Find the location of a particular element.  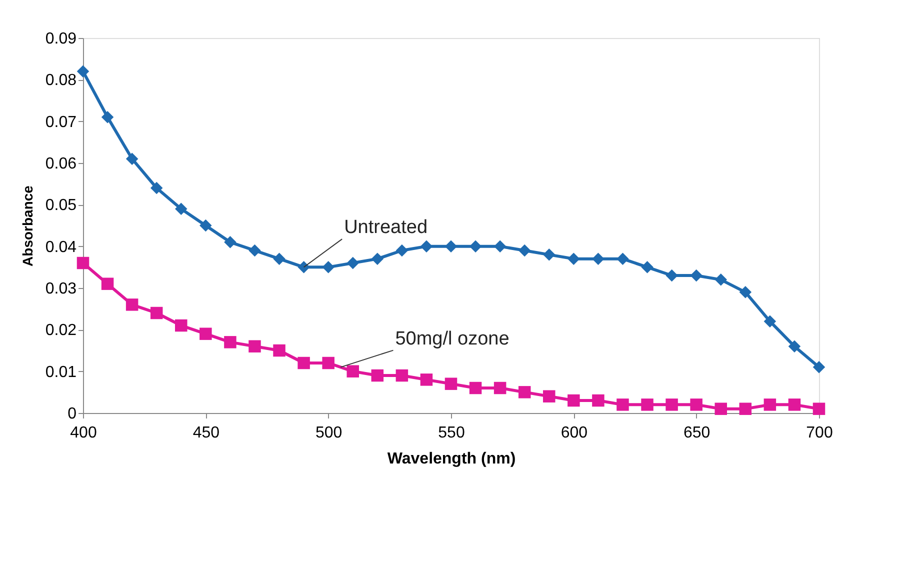

y-tick-label: 0.07 is located at coordinates (61, 122).